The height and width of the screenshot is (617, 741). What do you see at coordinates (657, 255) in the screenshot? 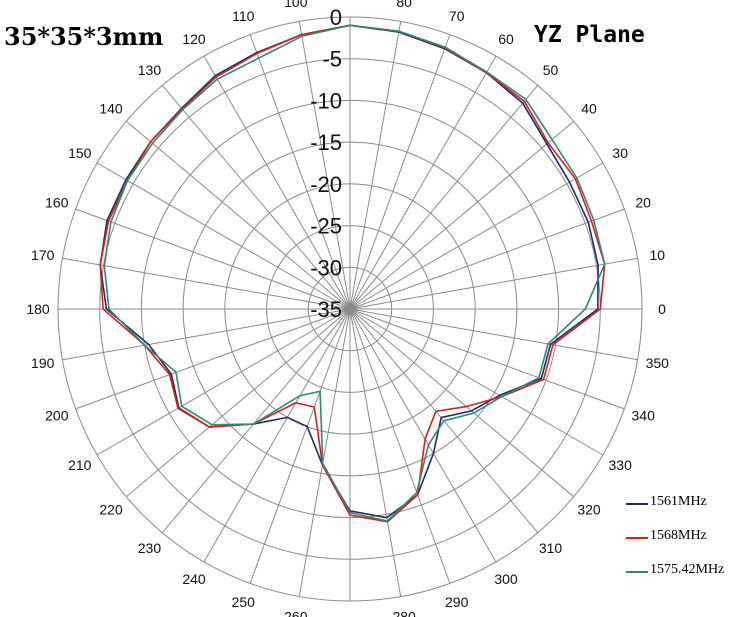
I see `angle-tick-label: 10` at bounding box center [657, 255].